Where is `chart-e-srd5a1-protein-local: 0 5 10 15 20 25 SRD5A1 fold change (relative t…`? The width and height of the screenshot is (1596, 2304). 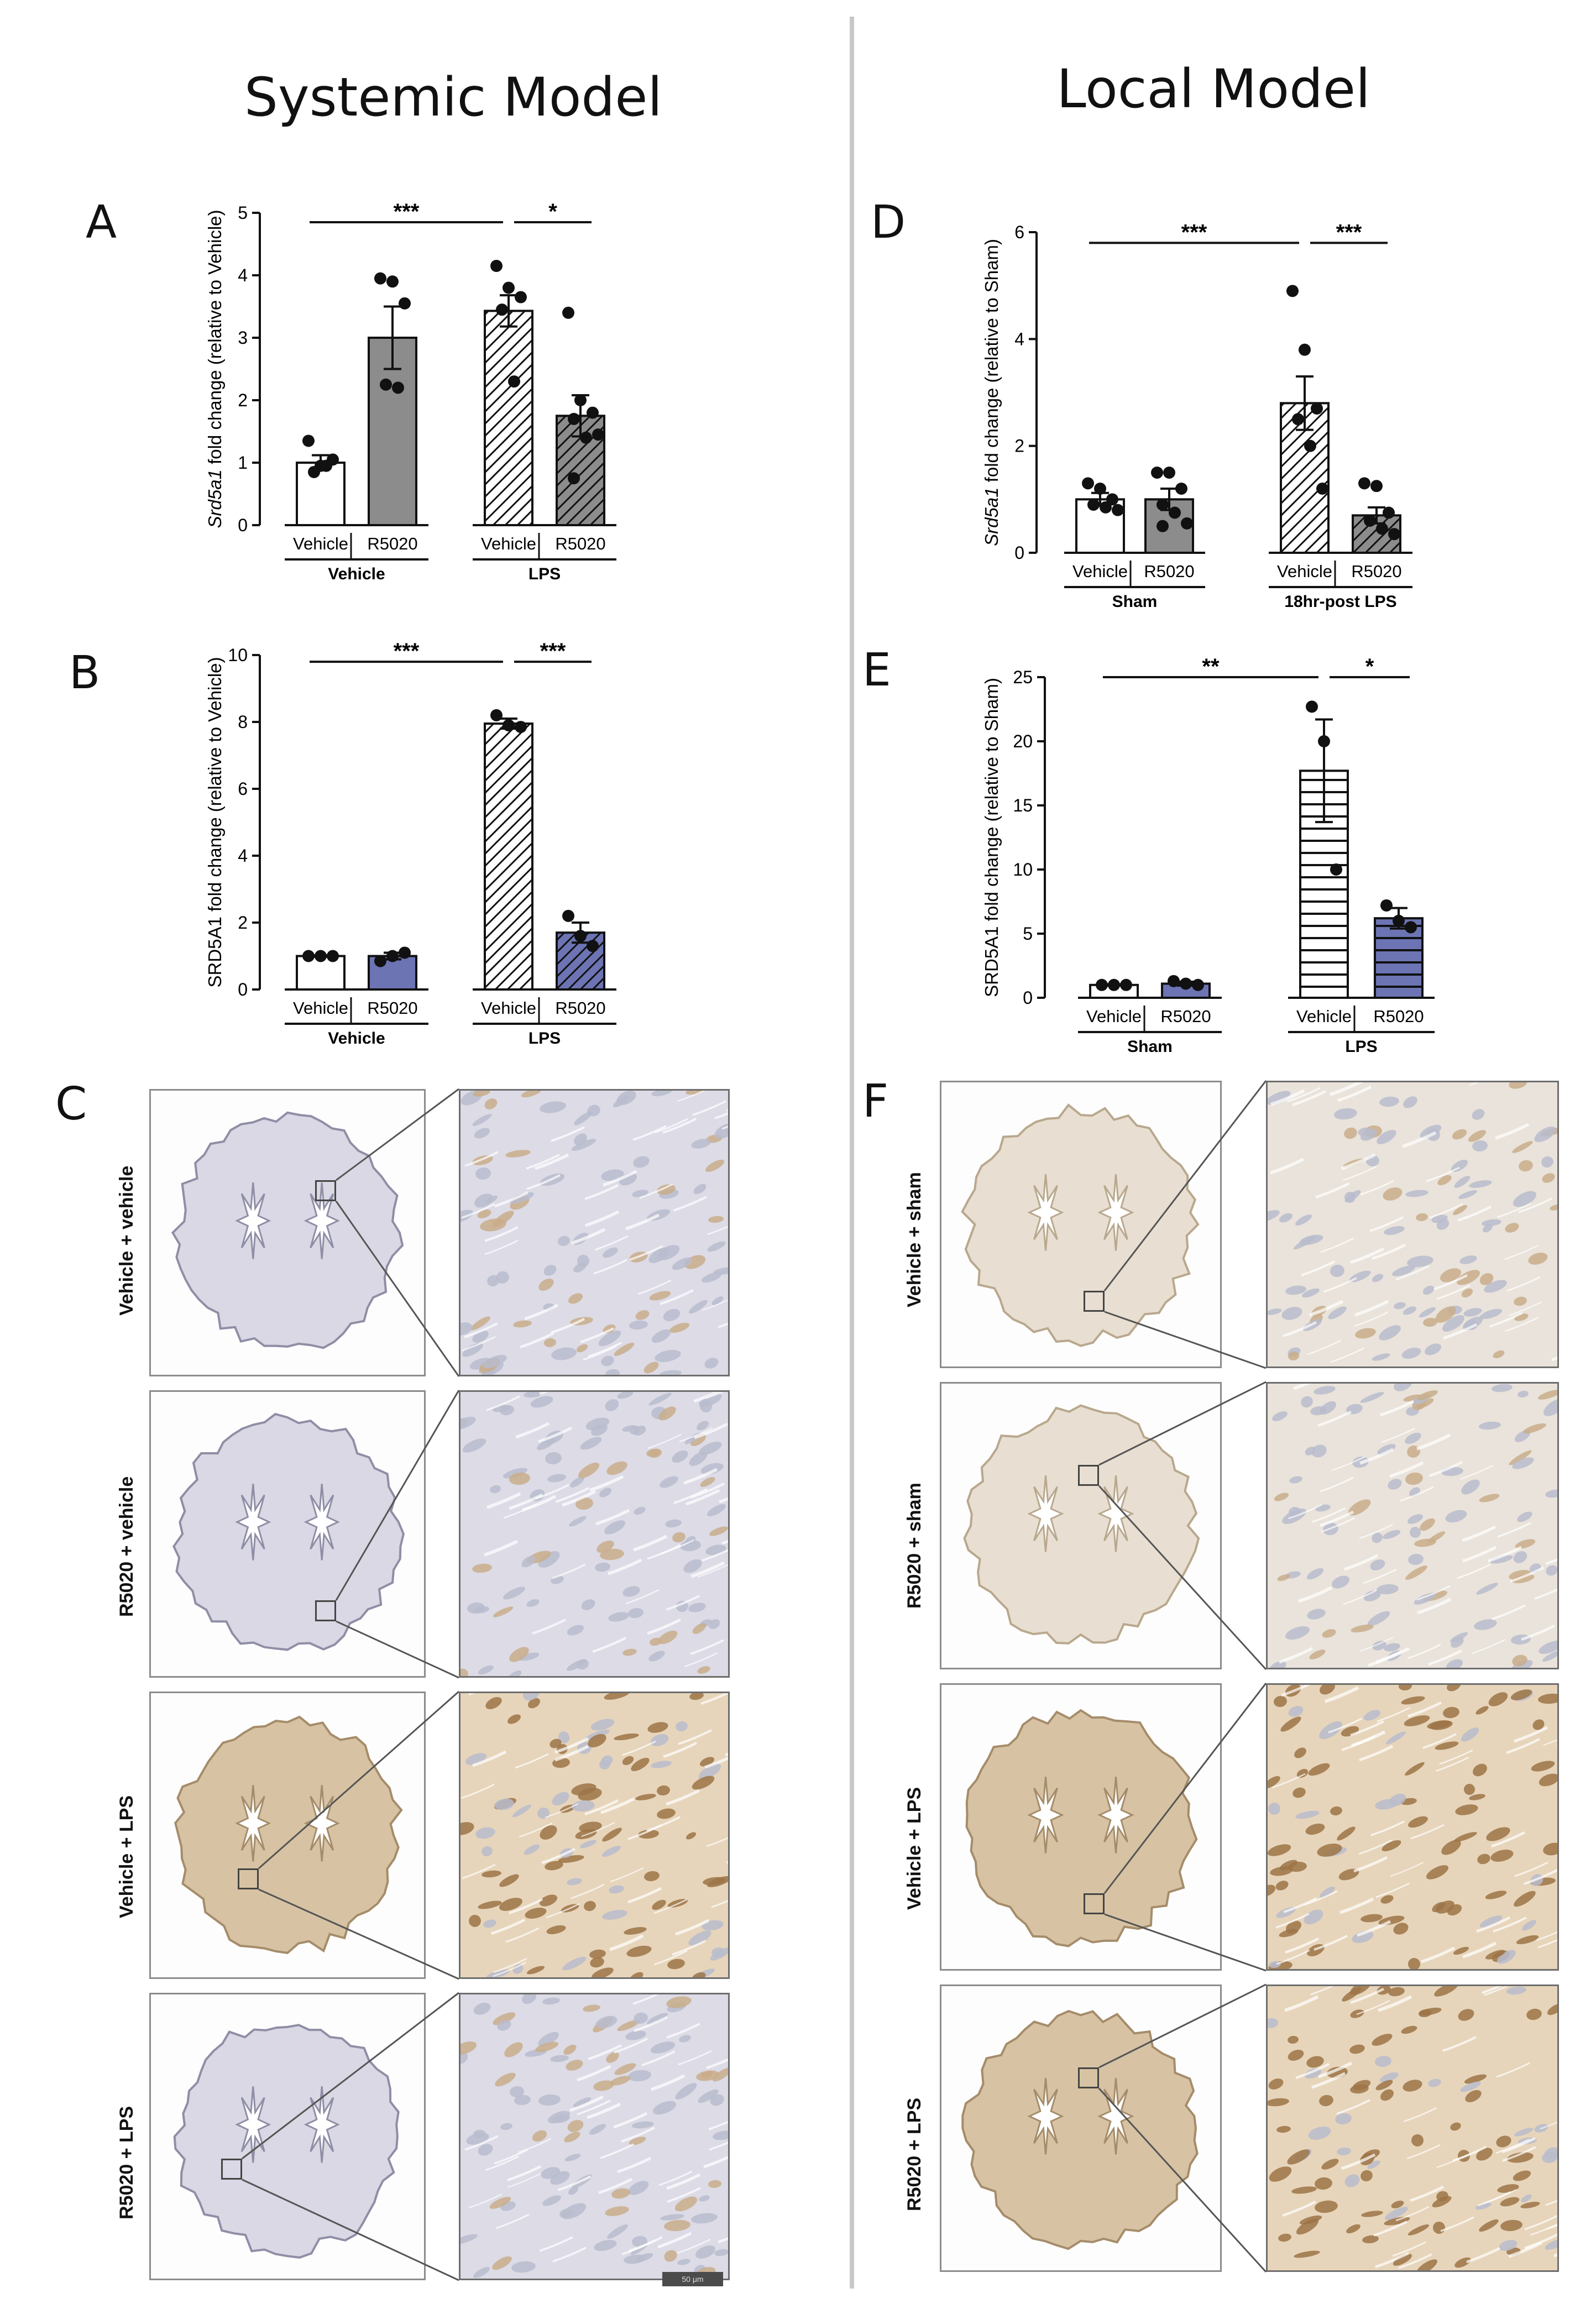 chart-e-srd5a1-protein-local: 0 5 10 15 20 25 SRD5A1 fold change (relative t… is located at coordinates (1208, 855).